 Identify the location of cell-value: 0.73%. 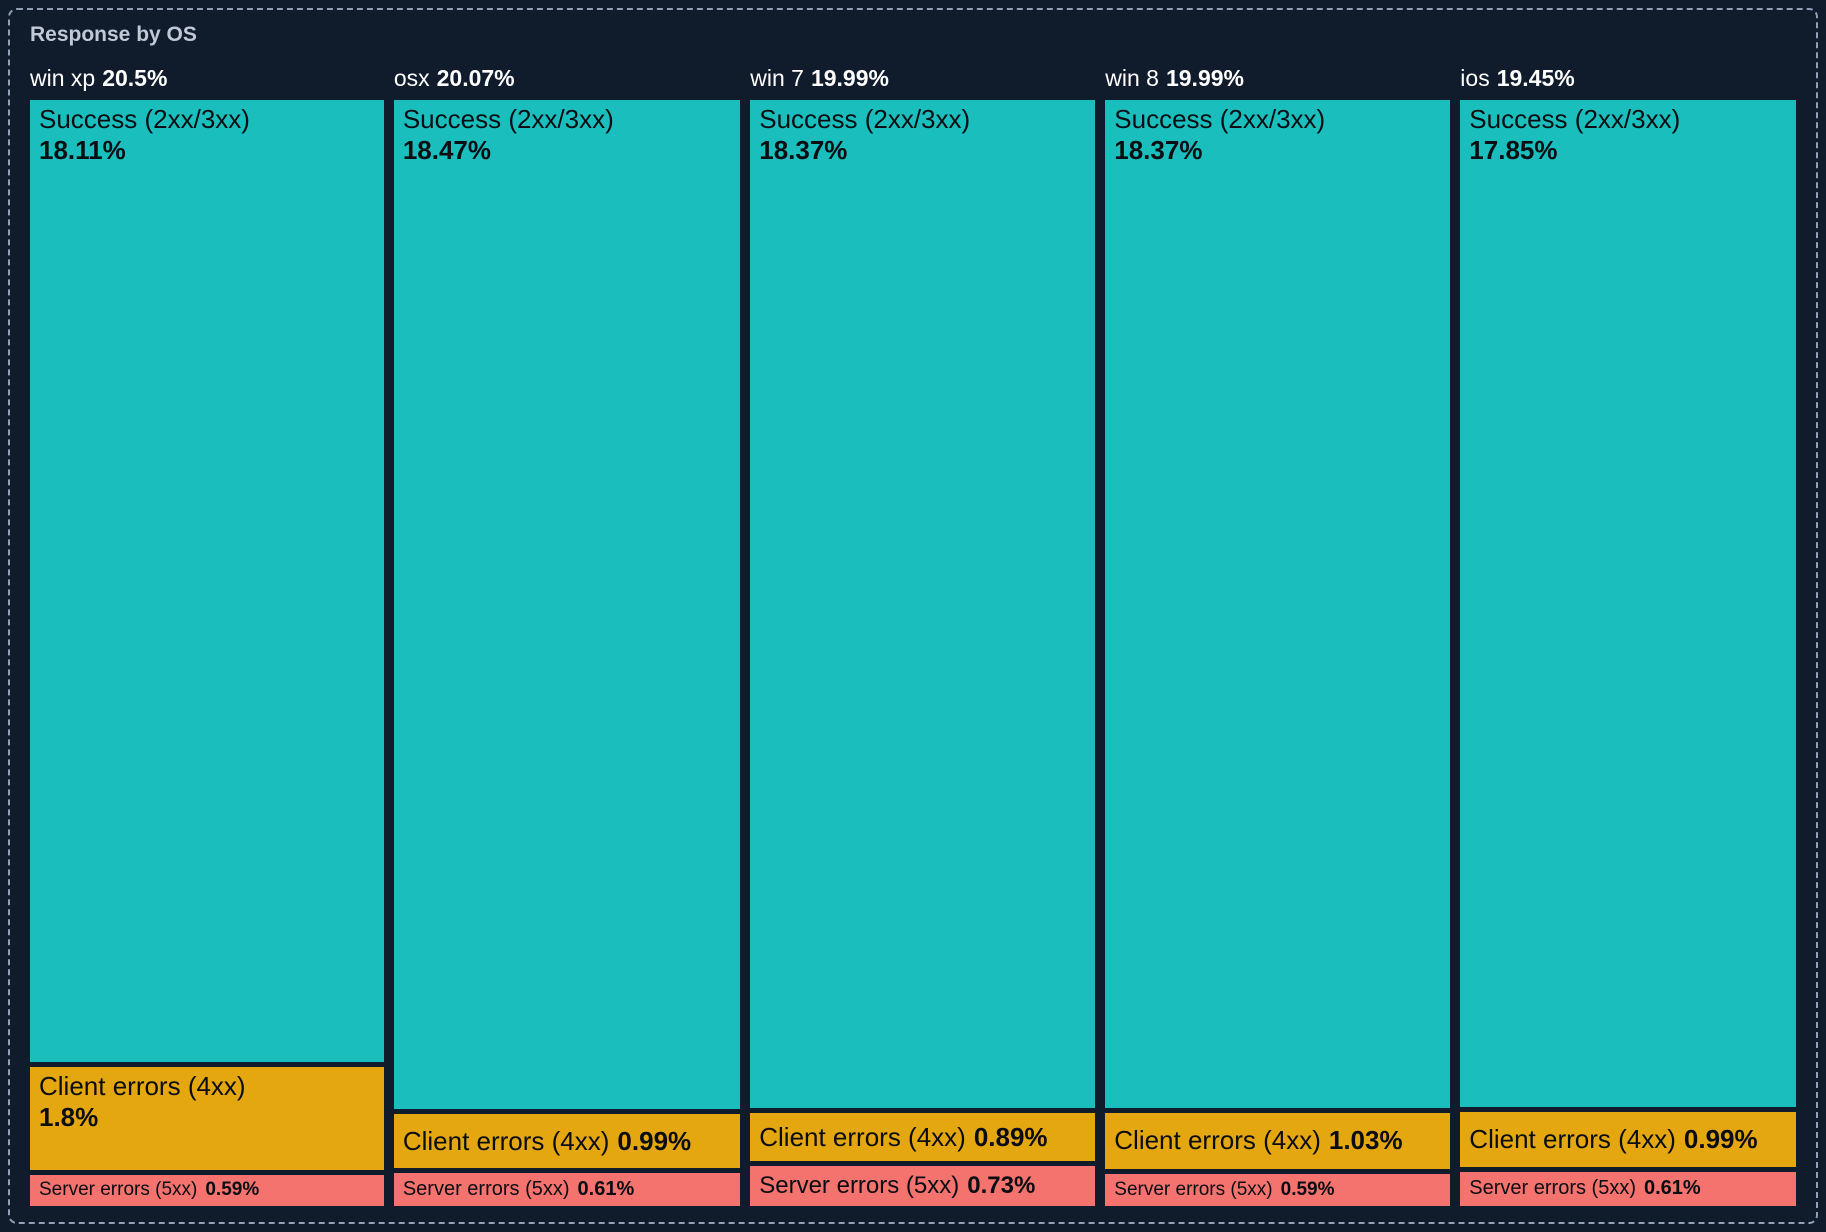
(1001, 1186).